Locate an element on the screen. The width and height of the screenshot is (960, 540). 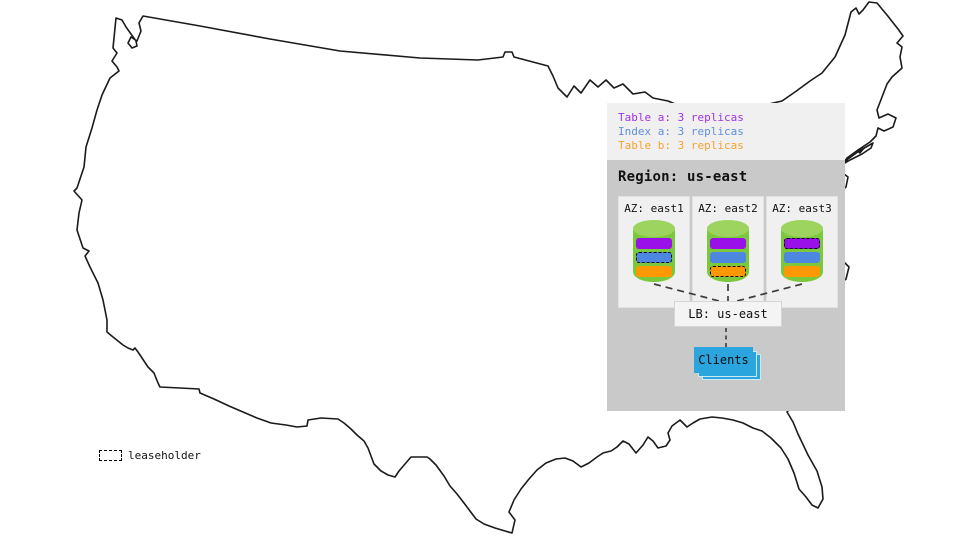
az-label: AZ: east3 is located at coordinates (802, 208).